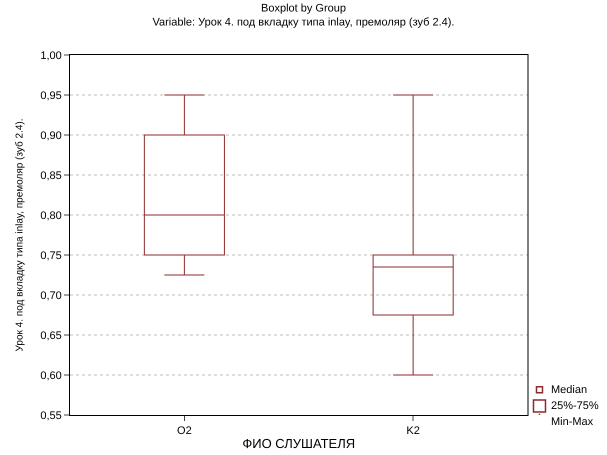  Describe the element at coordinates (575, 406) in the screenshot. I see `text: 25%-75%` at that location.